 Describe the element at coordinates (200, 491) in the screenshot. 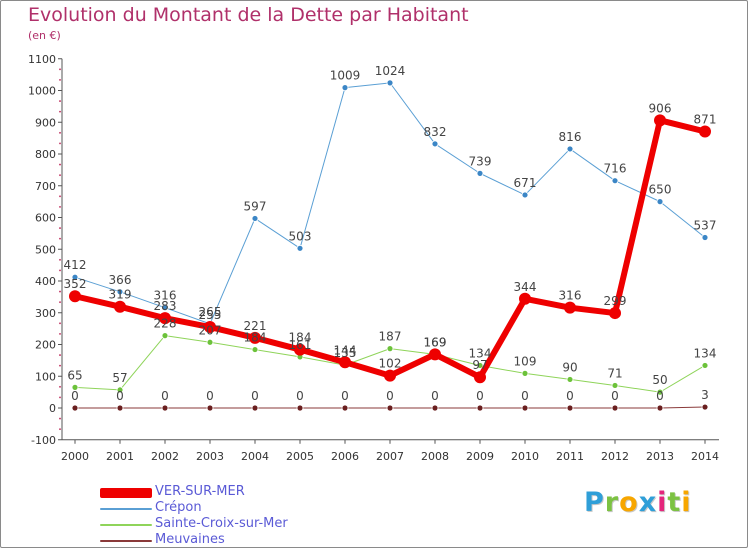

I see `legend-label: VER-SUR-MER` at that location.